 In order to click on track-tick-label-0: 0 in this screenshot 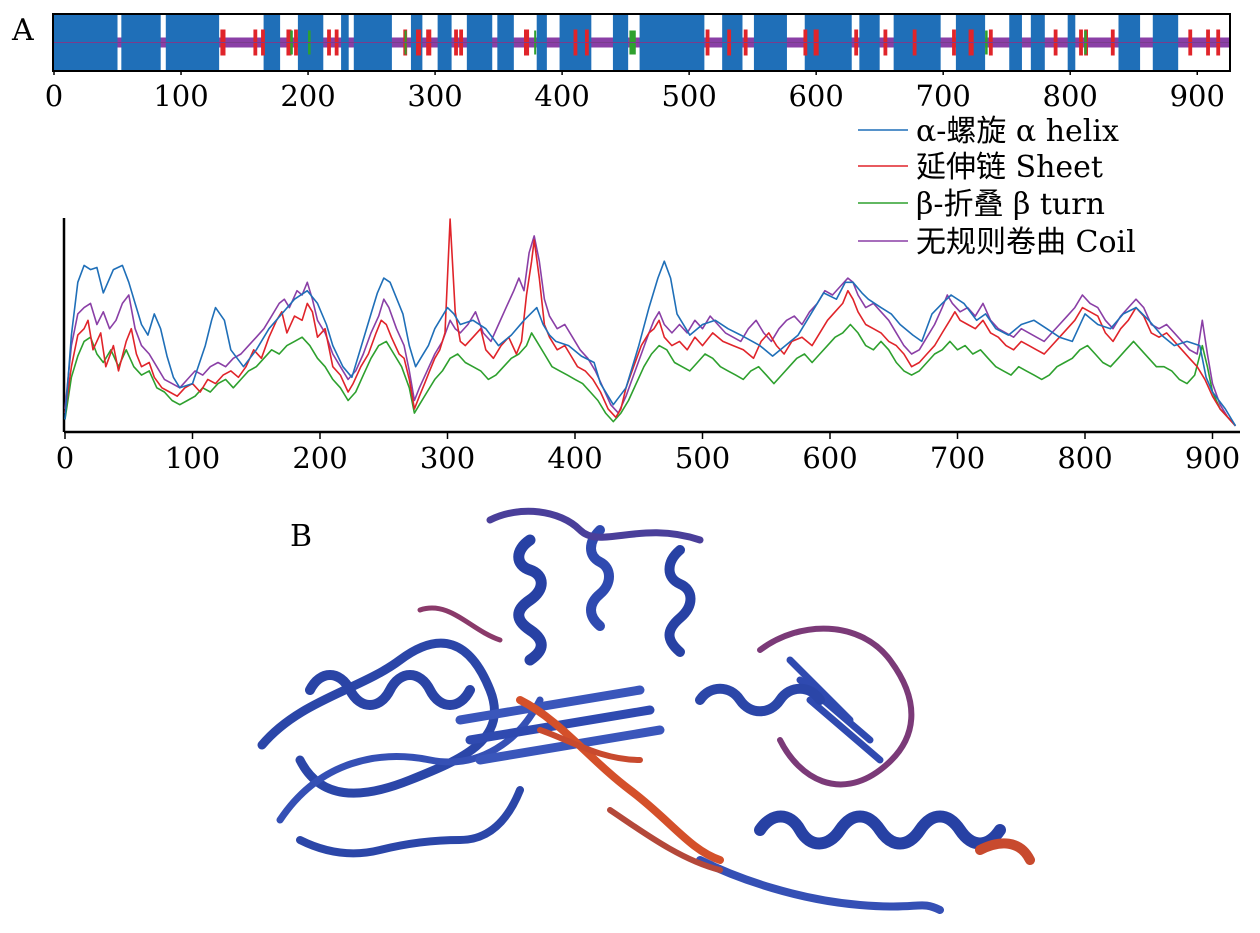, I will do `click(54, 96)`.